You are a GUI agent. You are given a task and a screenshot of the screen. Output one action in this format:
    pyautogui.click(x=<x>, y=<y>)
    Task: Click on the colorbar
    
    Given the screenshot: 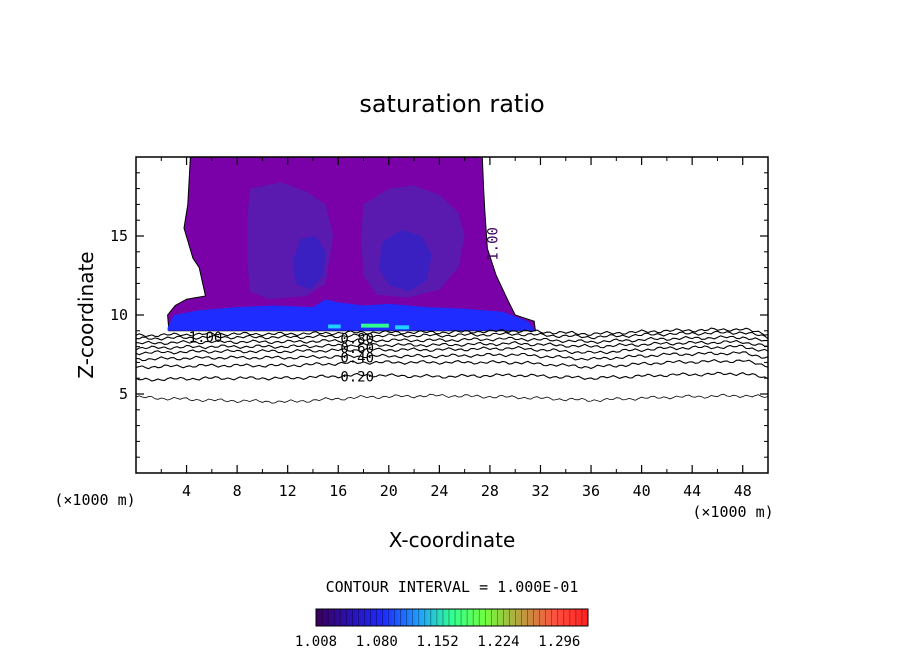 What is the action you would take?
    pyautogui.click(x=452, y=617)
    